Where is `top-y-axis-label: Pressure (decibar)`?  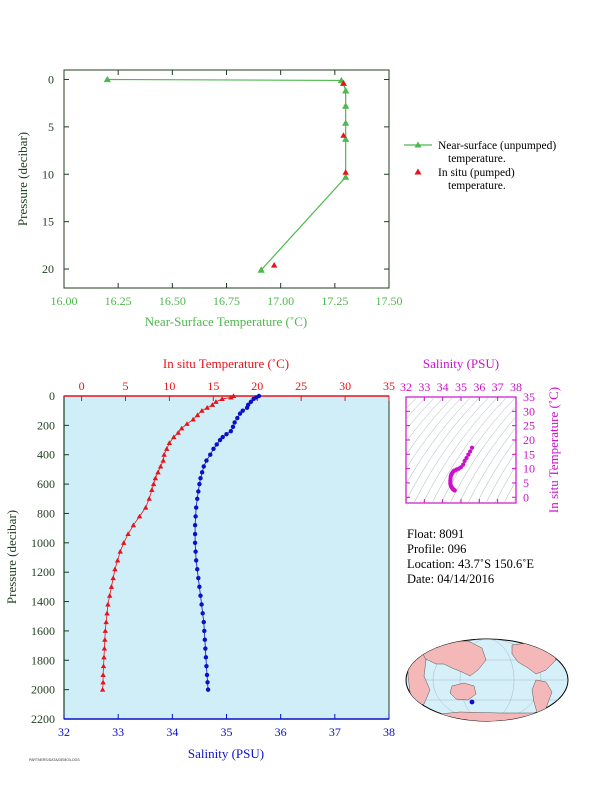
top-y-axis-label: Pressure (decibar) is located at coordinates (22, 179).